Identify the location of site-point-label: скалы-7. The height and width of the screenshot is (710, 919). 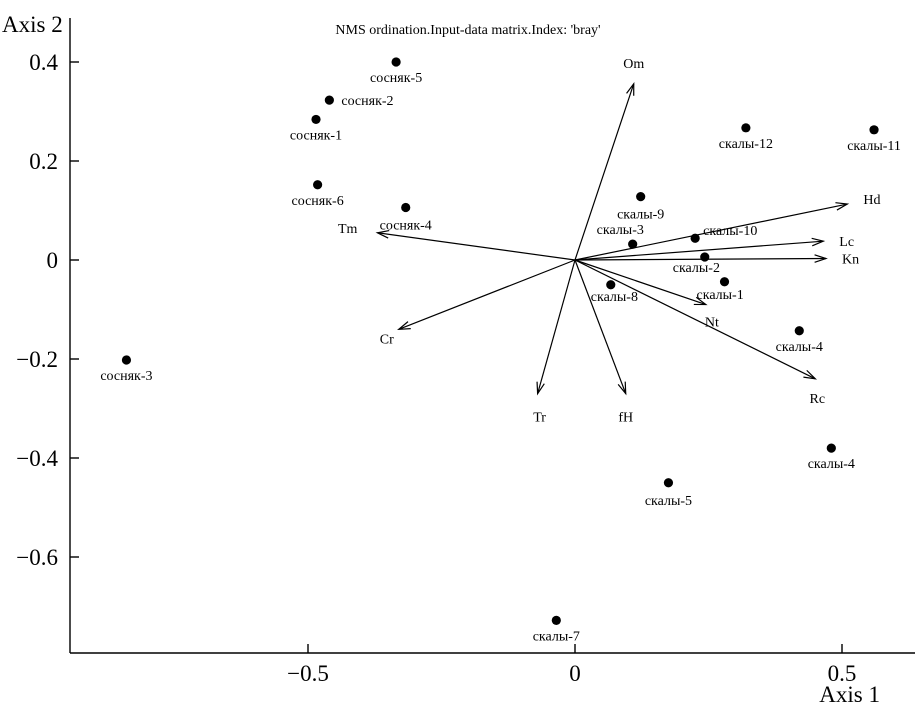
(556, 636).